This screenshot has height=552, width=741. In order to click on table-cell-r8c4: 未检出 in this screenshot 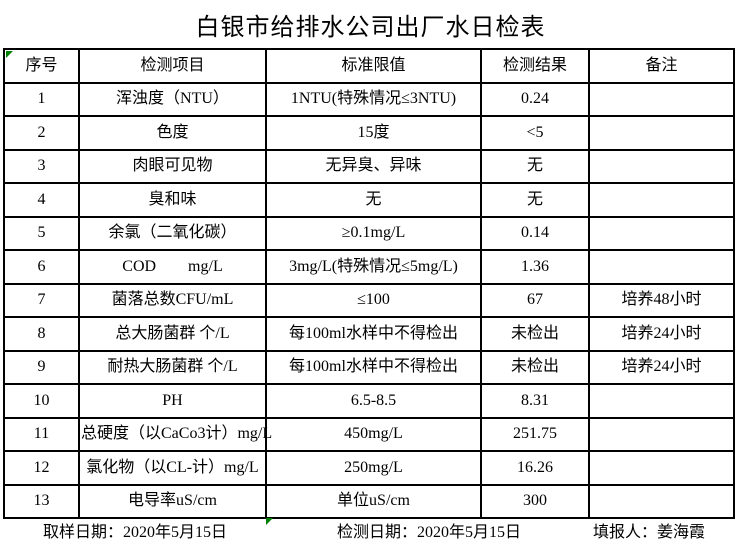, I will do `click(535, 334)`.